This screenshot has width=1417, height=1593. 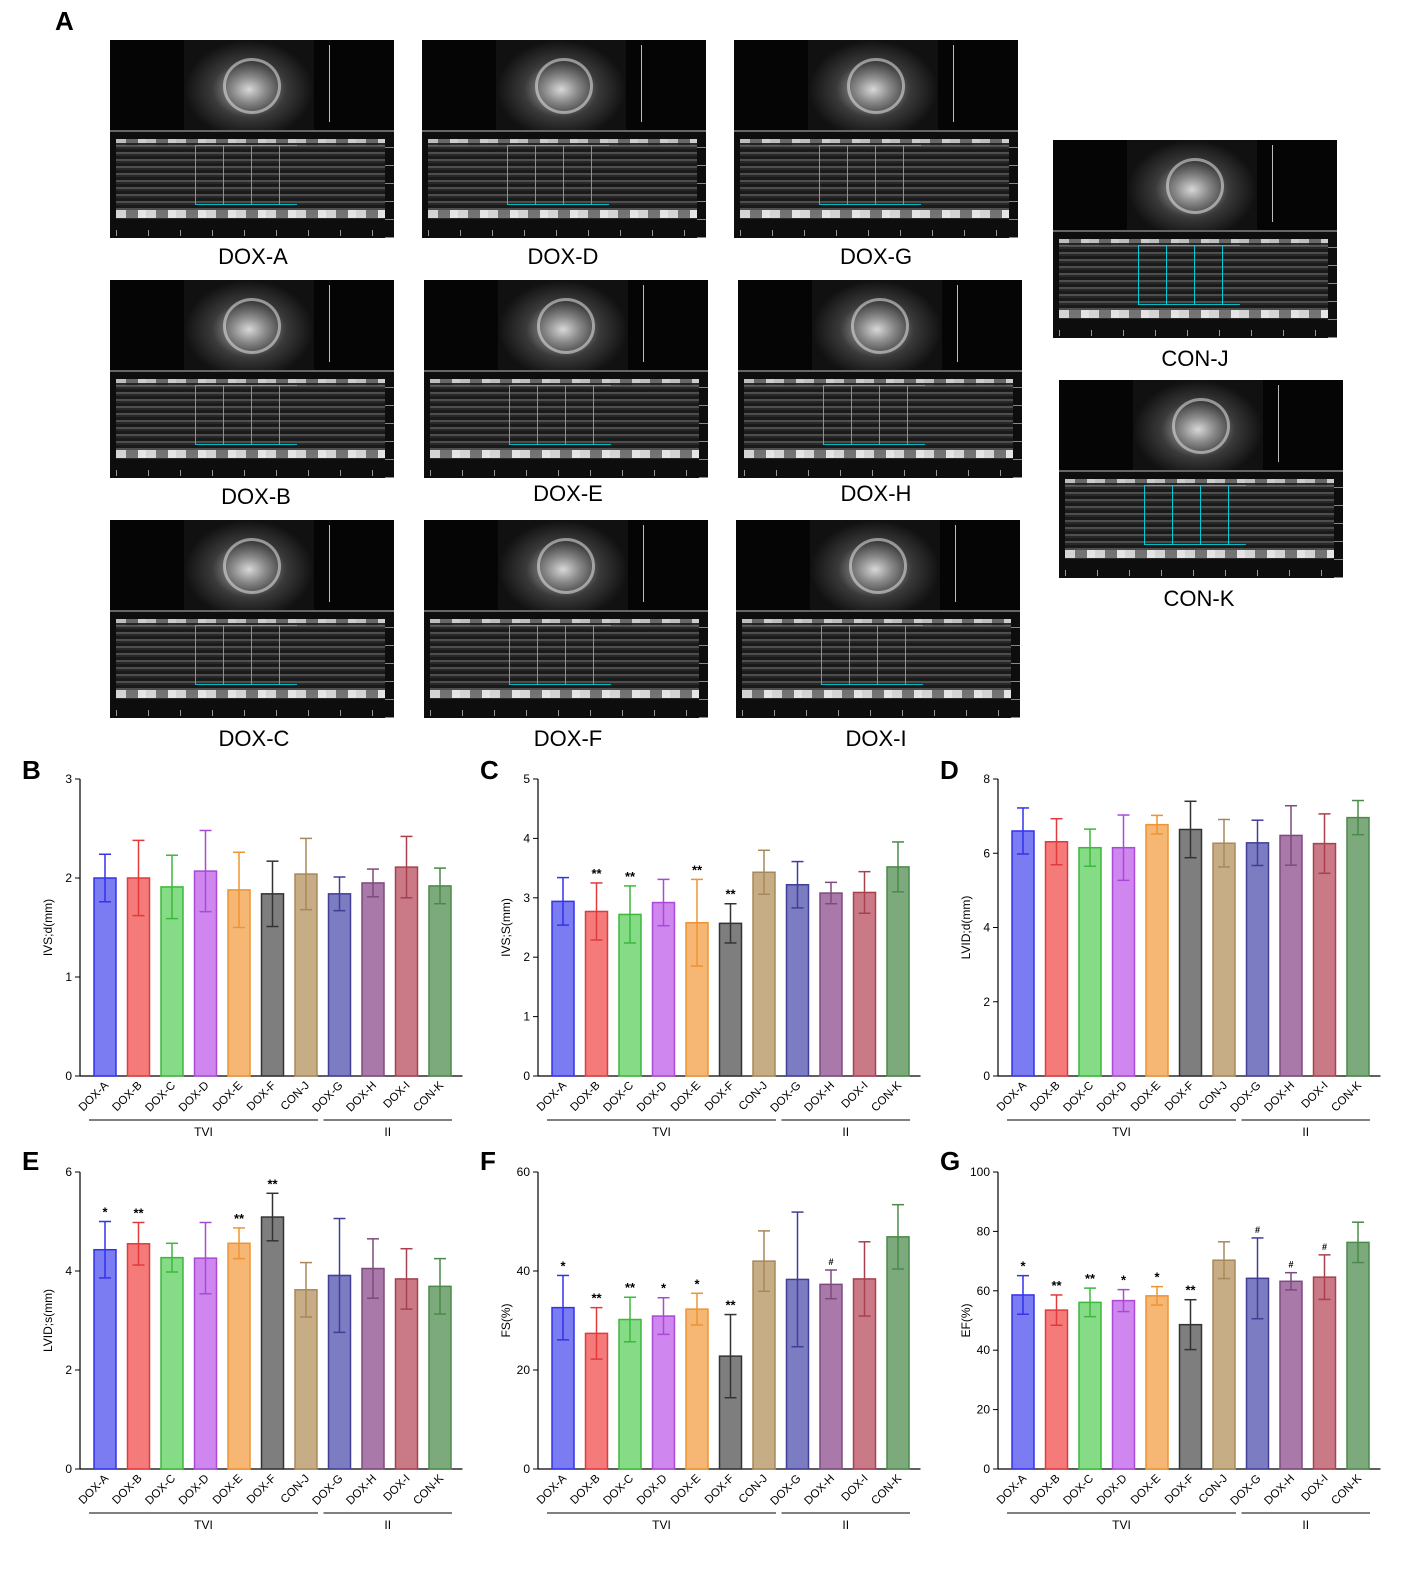 I want to click on echo-image-label: CON-J, so click(x=1195, y=358).